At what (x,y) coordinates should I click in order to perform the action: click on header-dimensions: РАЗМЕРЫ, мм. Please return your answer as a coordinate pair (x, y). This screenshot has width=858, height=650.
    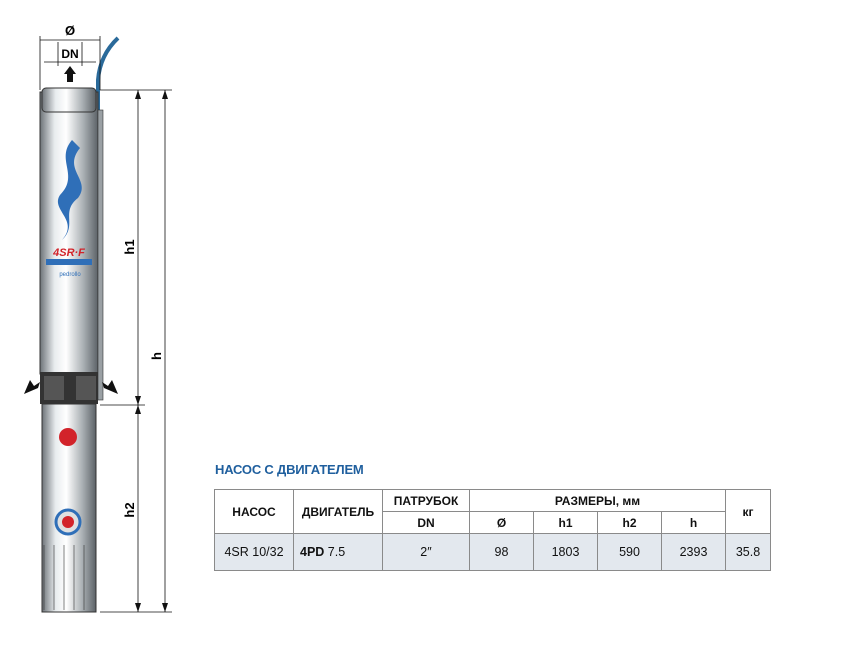
    Looking at the image, I should click on (597, 500).